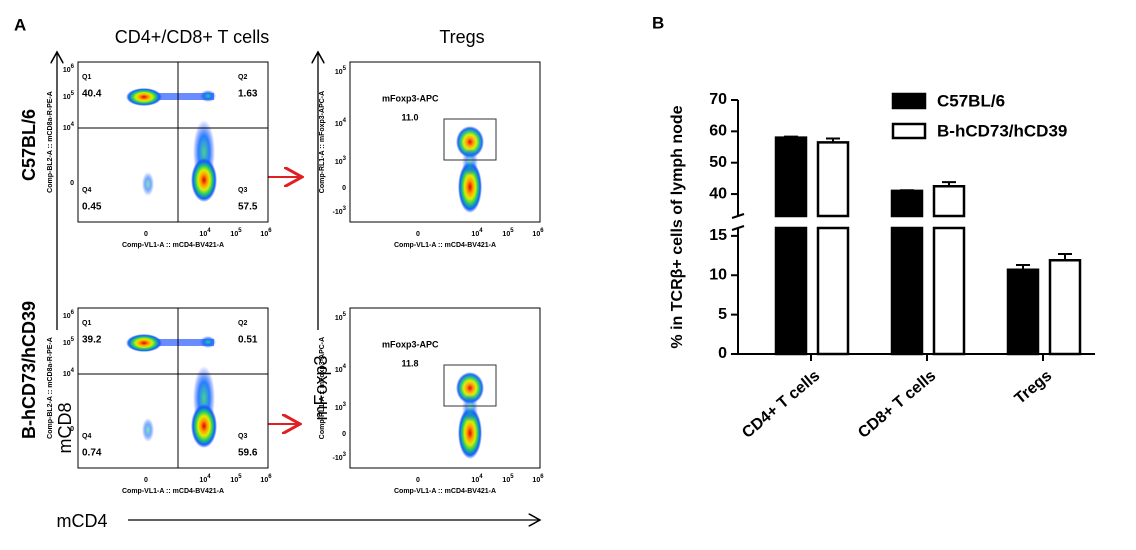 The image size is (1136, 550). I want to click on legend-label: C57BL/6, so click(971, 100).